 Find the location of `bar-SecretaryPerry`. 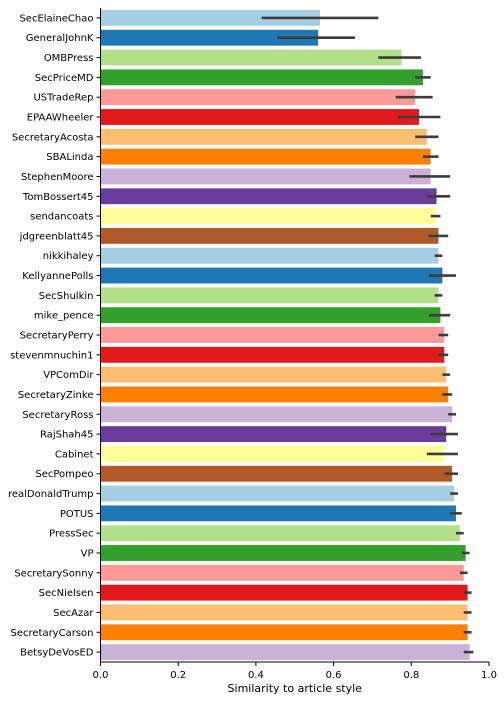

bar-SecretaryPerry is located at coordinates (272, 335).